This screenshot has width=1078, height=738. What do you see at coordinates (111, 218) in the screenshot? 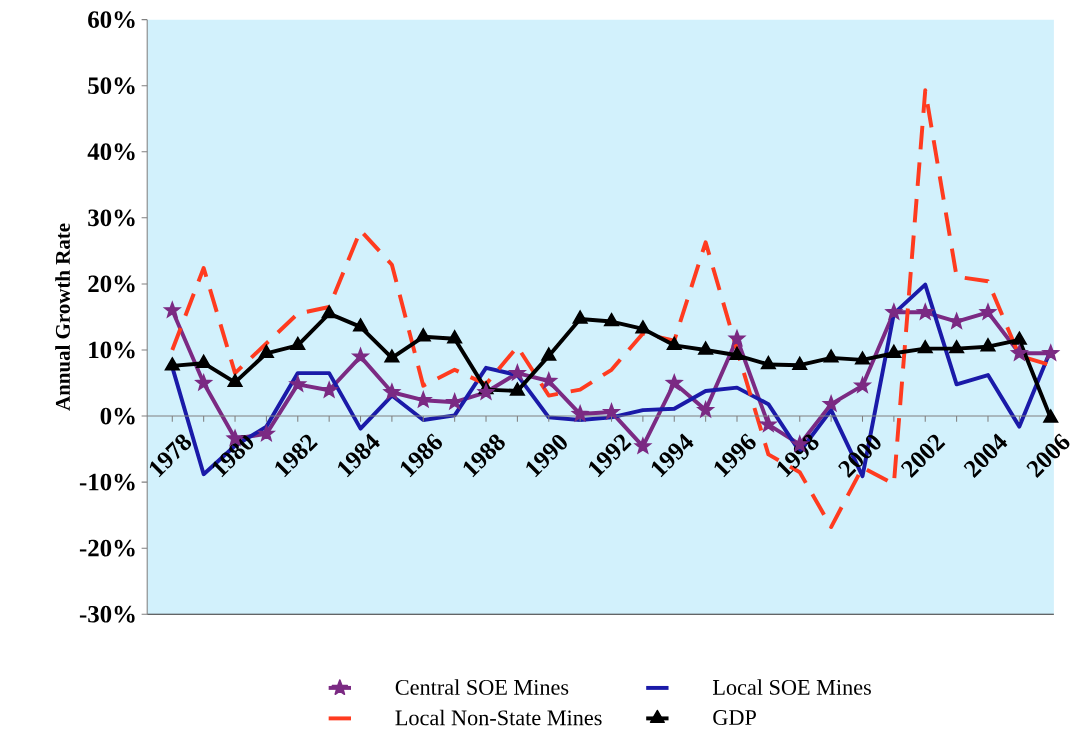
I see `y-tick-label: 30%` at bounding box center [111, 218].